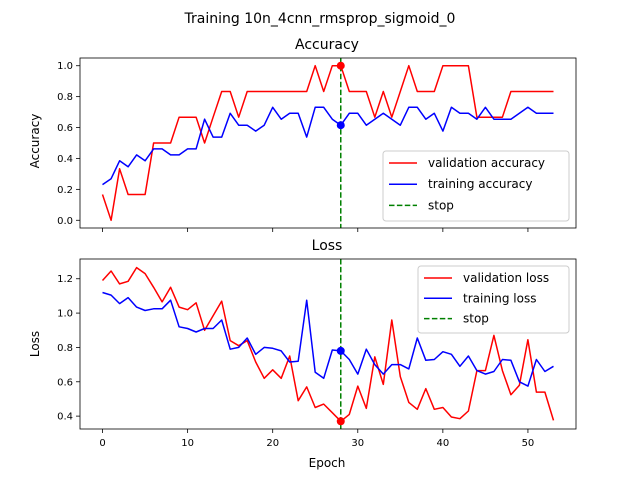  Describe the element at coordinates (35, 344) in the screenshot. I see `loss-ylabel: Loss` at that location.